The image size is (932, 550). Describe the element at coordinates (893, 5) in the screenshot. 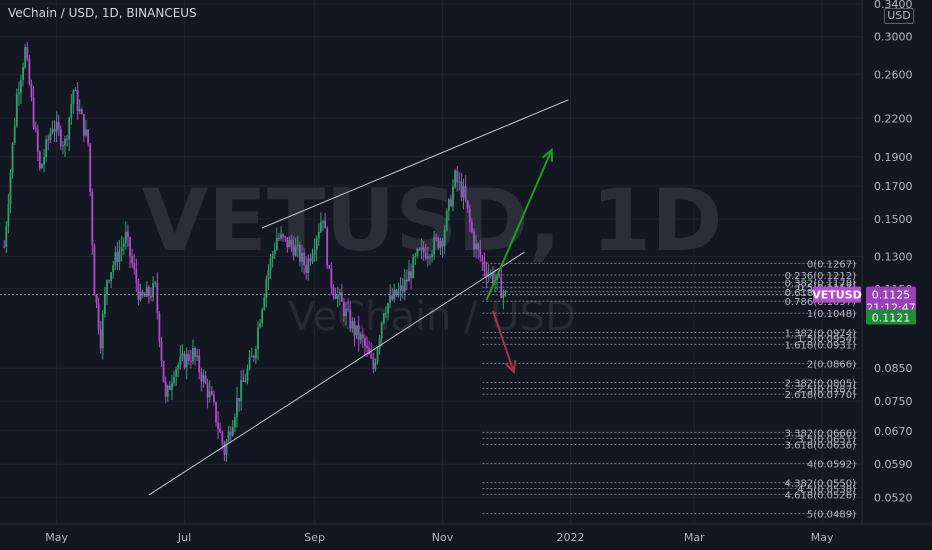

I see `y-tick-label: 0.3400` at that location.